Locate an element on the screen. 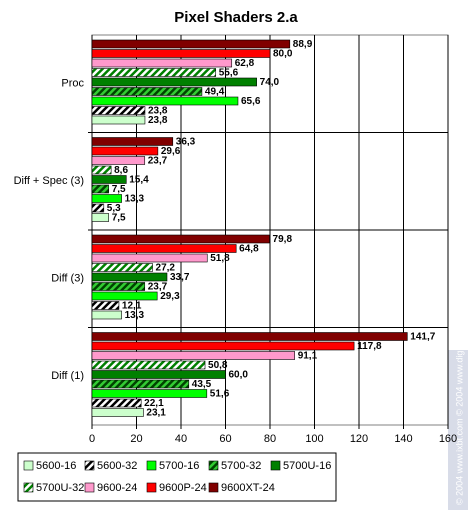 The image size is (468, 516). y-tick-label: Proc is located at coordinates (72, 84).